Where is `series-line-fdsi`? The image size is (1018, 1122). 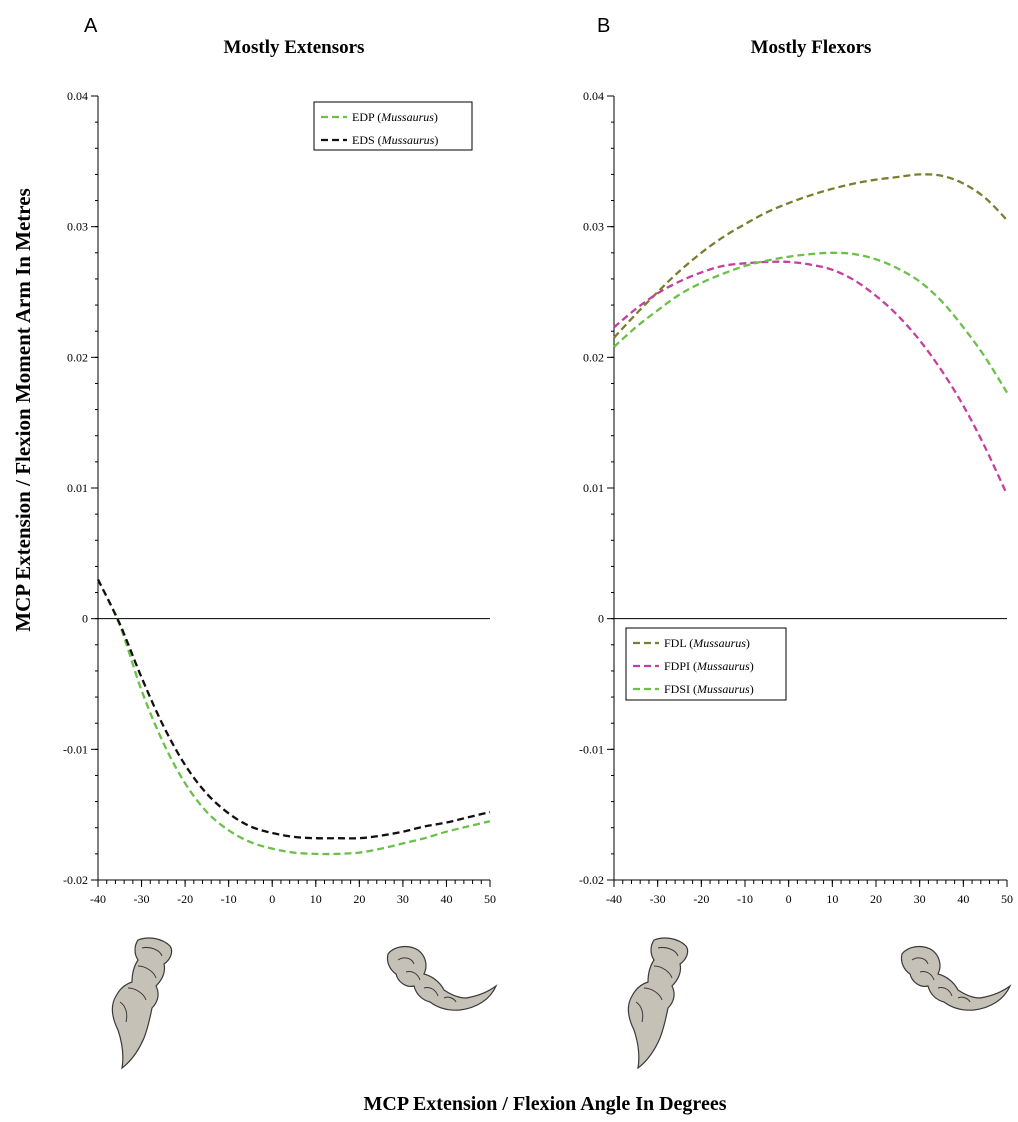
series-line-fdsi is located at coordinates (810, 322).